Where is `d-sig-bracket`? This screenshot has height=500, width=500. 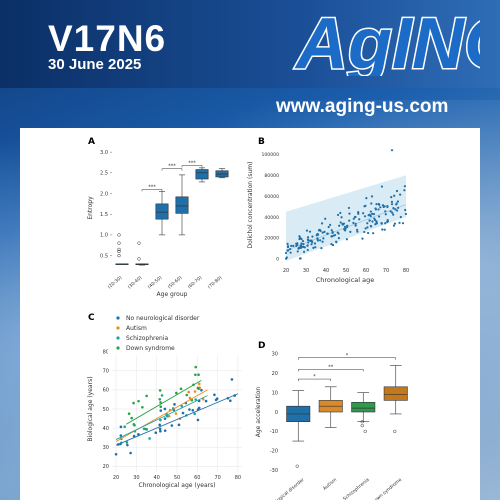 d-sig-bracket is located at coordinates (314, 380).